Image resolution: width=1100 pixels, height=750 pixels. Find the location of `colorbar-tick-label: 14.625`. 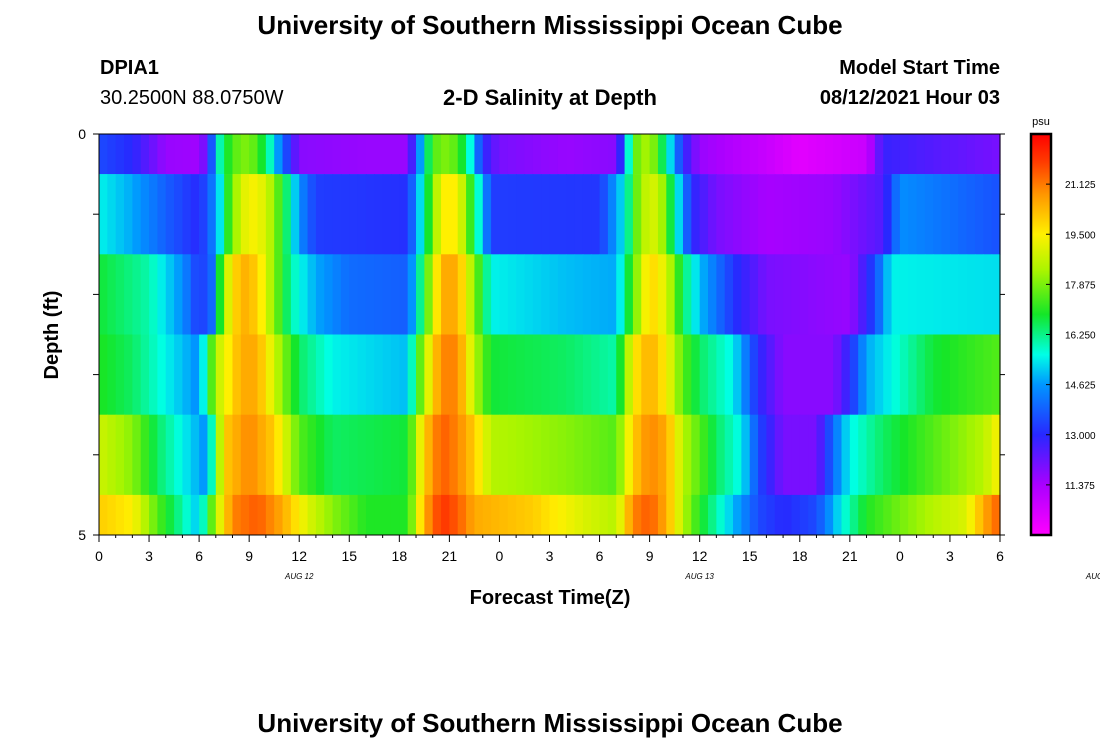

colorbar-tick-label: 14.625 is located at coordinates (1080, 386).